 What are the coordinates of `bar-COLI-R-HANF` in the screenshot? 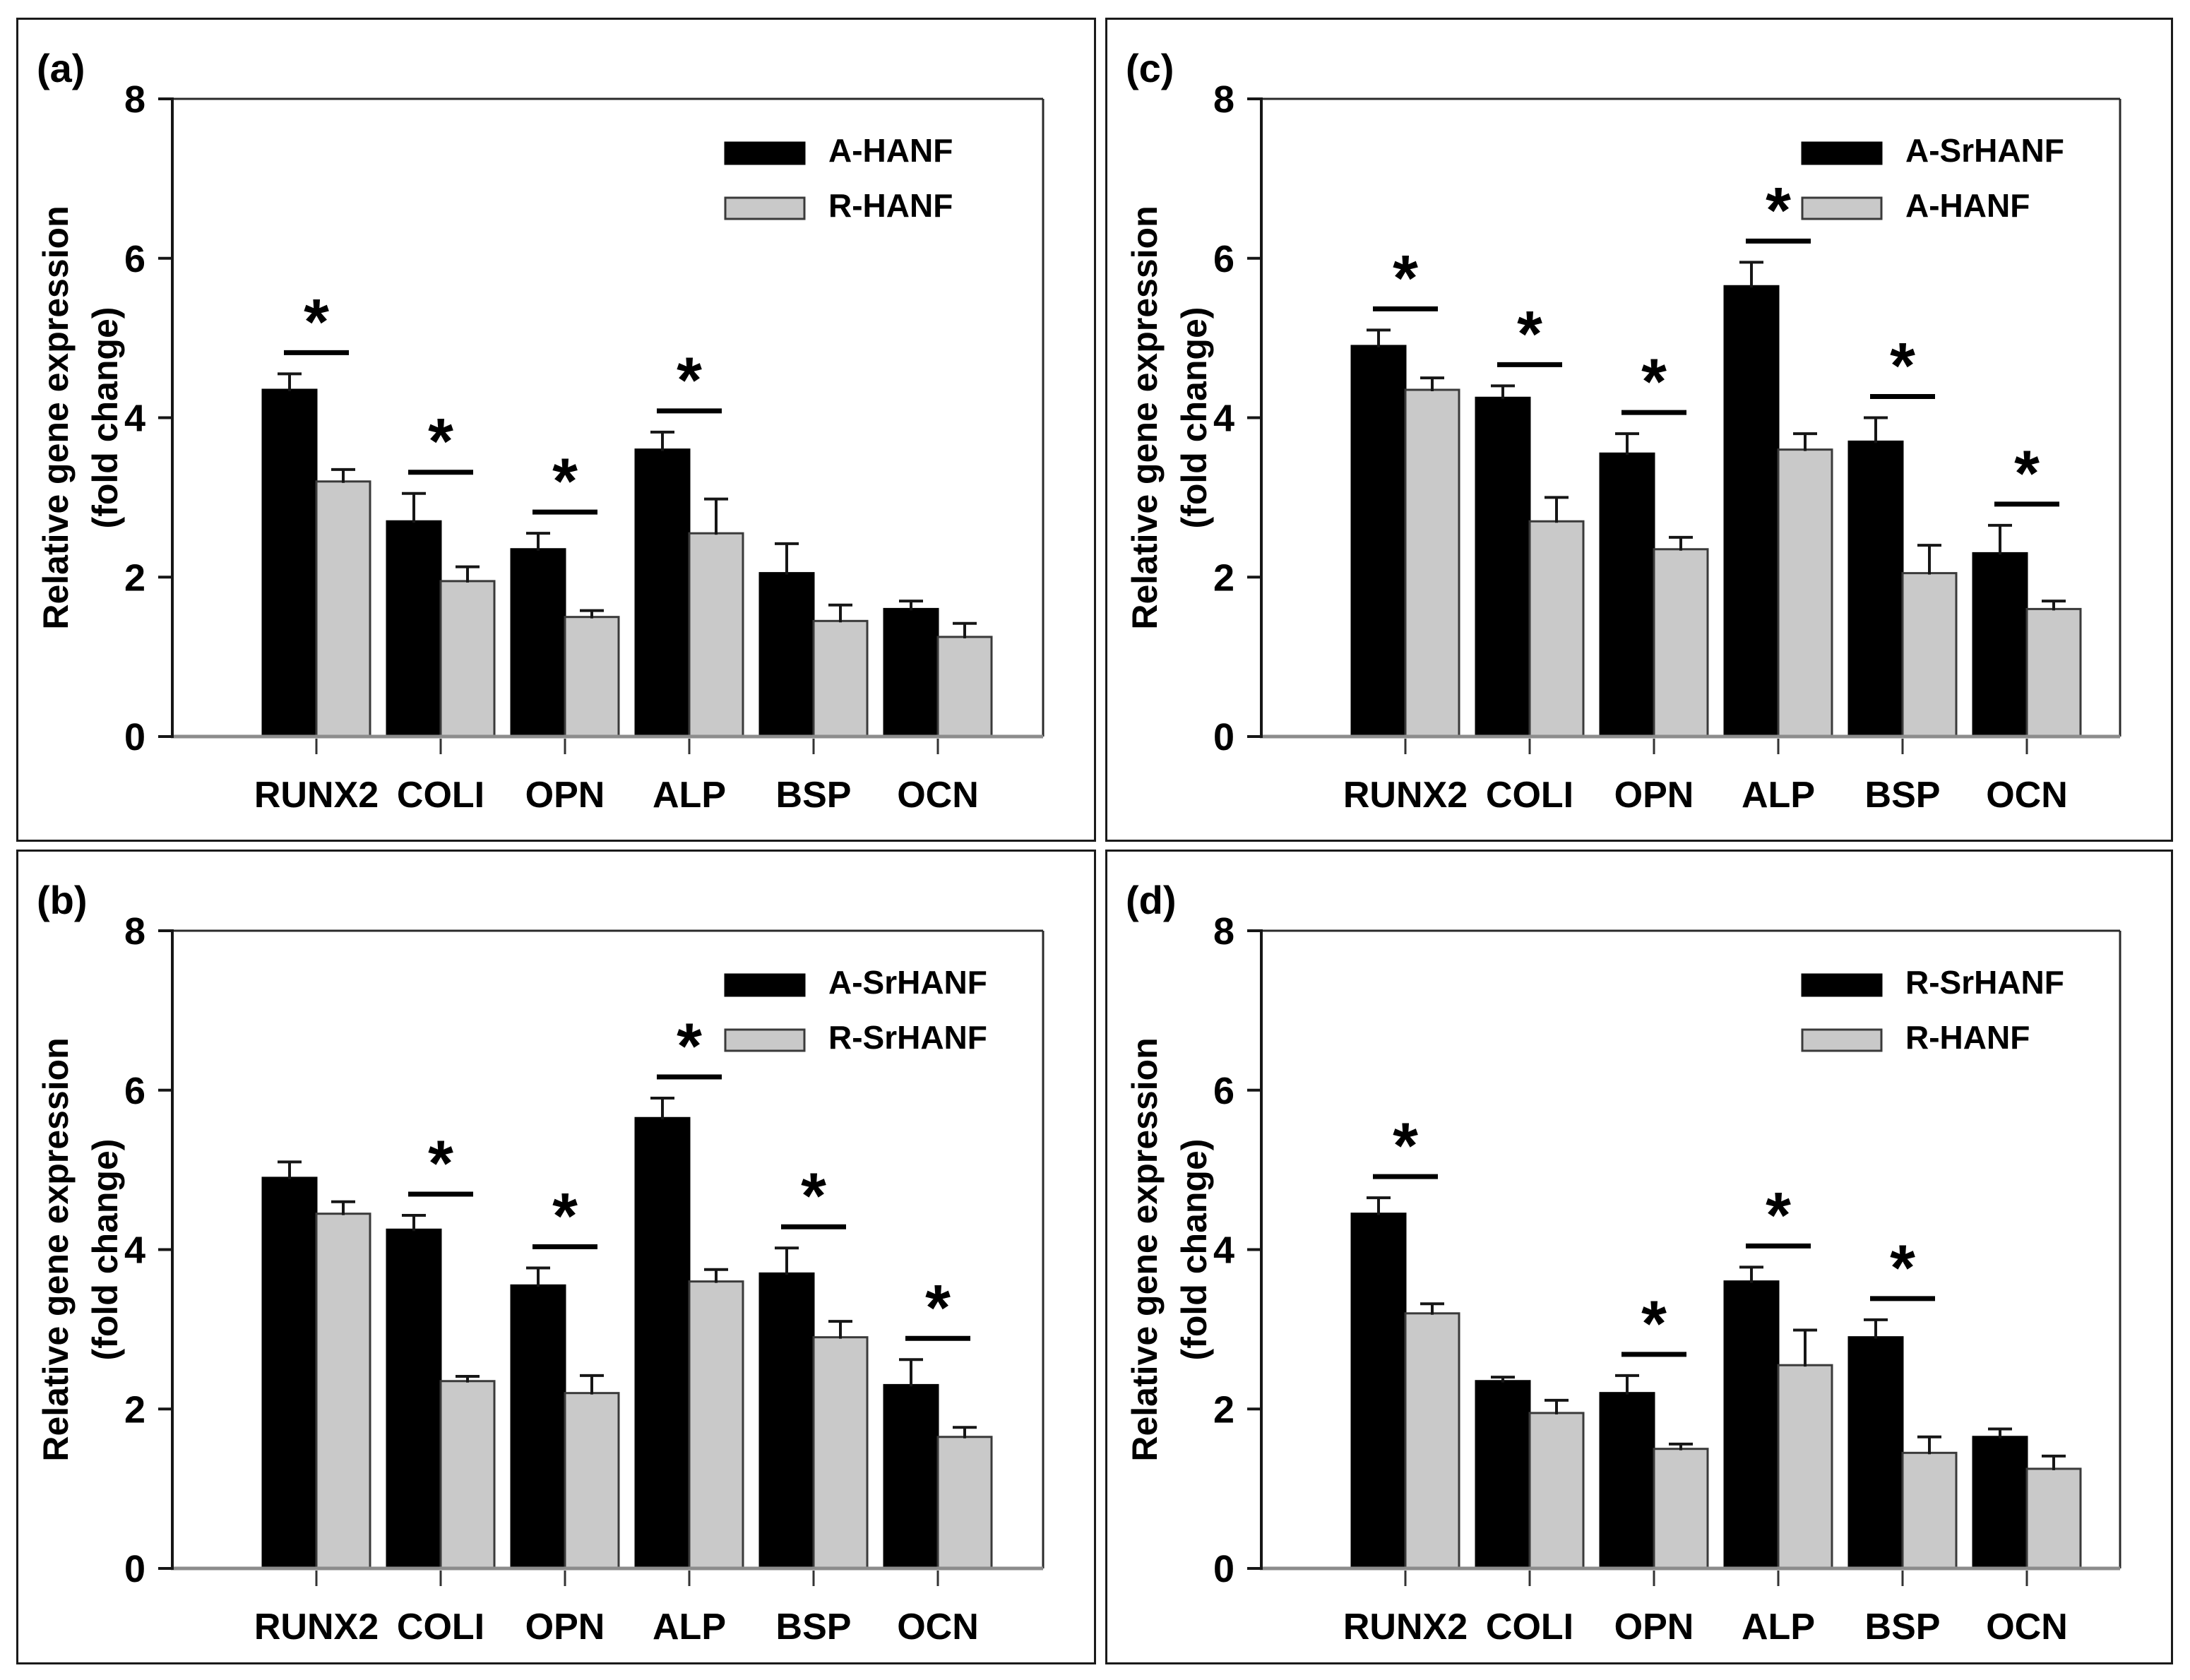 It's located at (1556, 1491).